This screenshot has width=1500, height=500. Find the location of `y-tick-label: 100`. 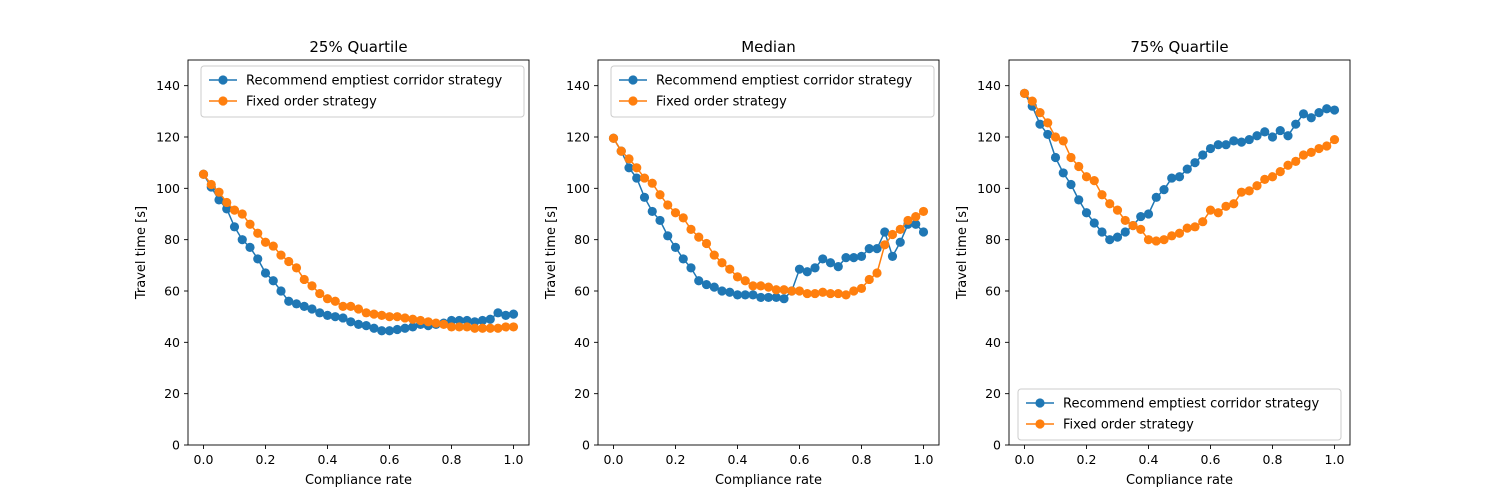

y-tick-label: 100 is located at coordinates (578, 188).